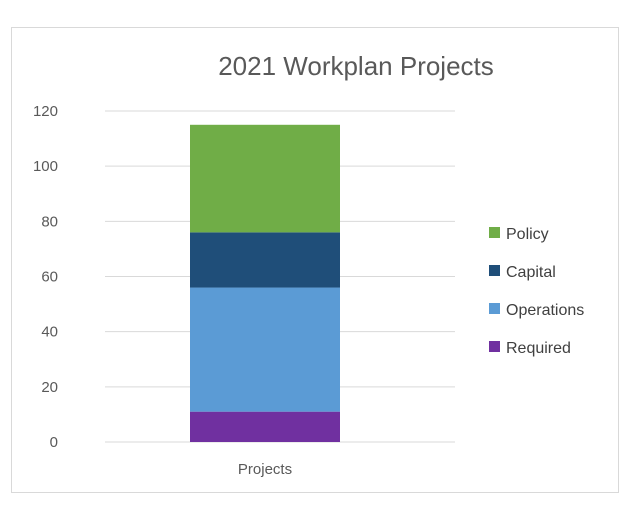  I want to click on legend-label-policy: Policy, so click(527, 234).